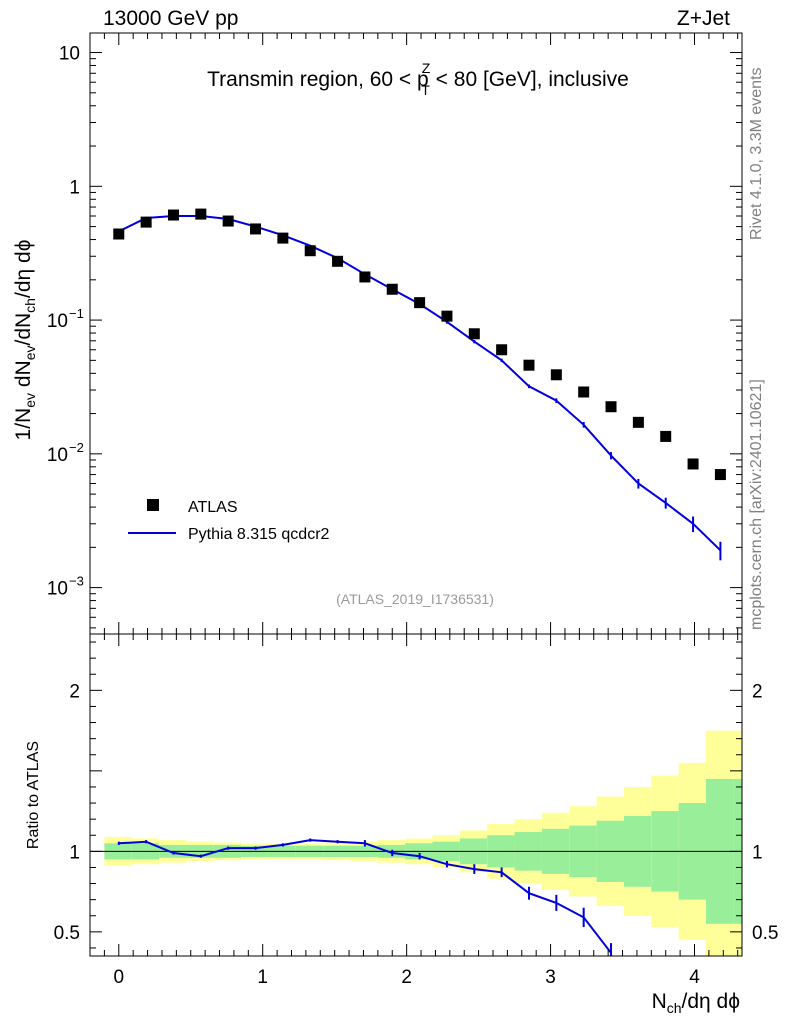  I want to click on y-tick-label-ratio-right-0: 2, so click(757, 691).